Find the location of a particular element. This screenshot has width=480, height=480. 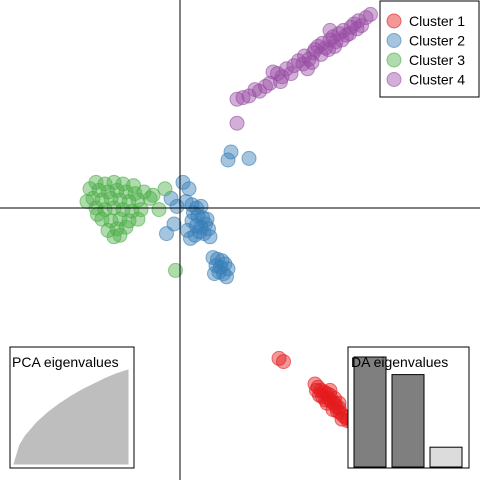

da-eigenvalues-inset: DA eigenvalues is located at coordinates (408, 407).